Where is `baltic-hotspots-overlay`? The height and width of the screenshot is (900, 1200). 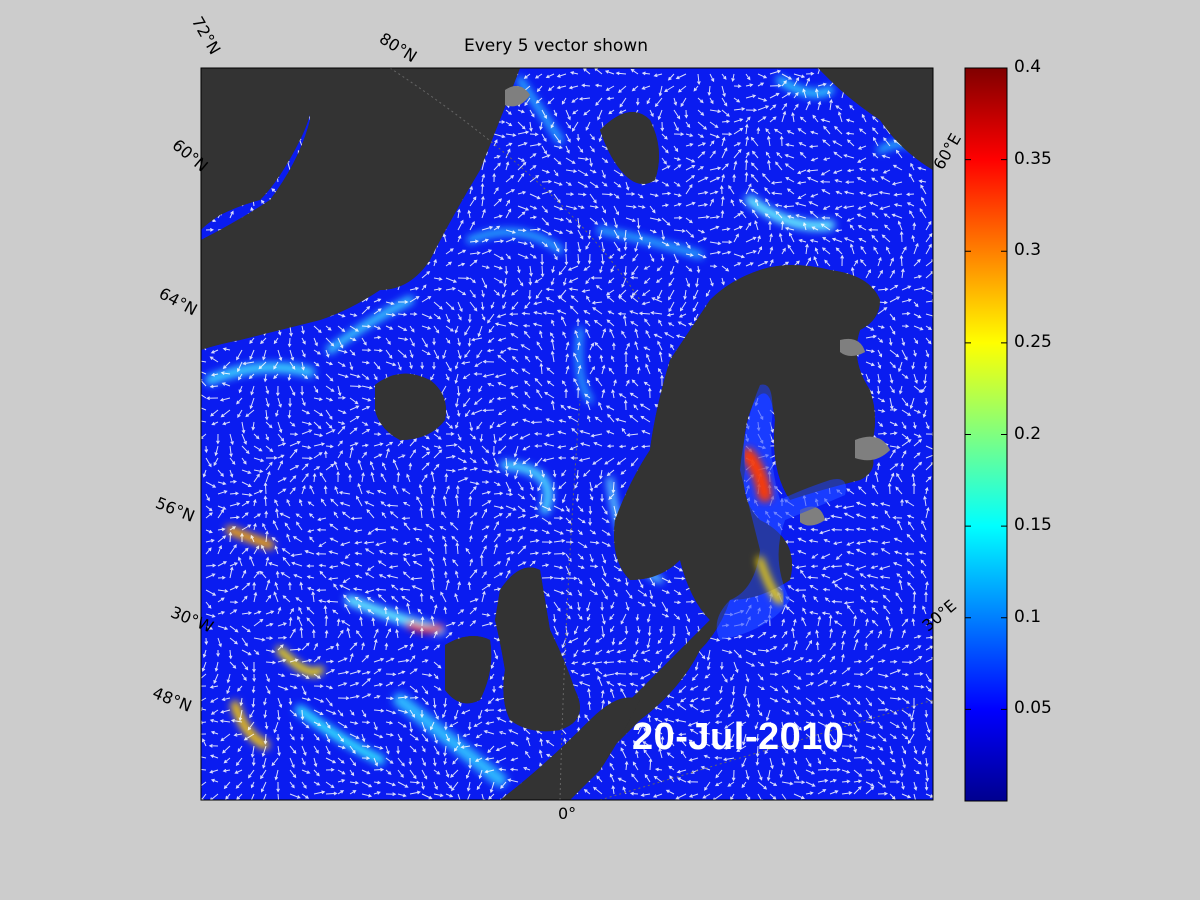 baltic-hotspots-overlay is located at coordinates (763, 526).